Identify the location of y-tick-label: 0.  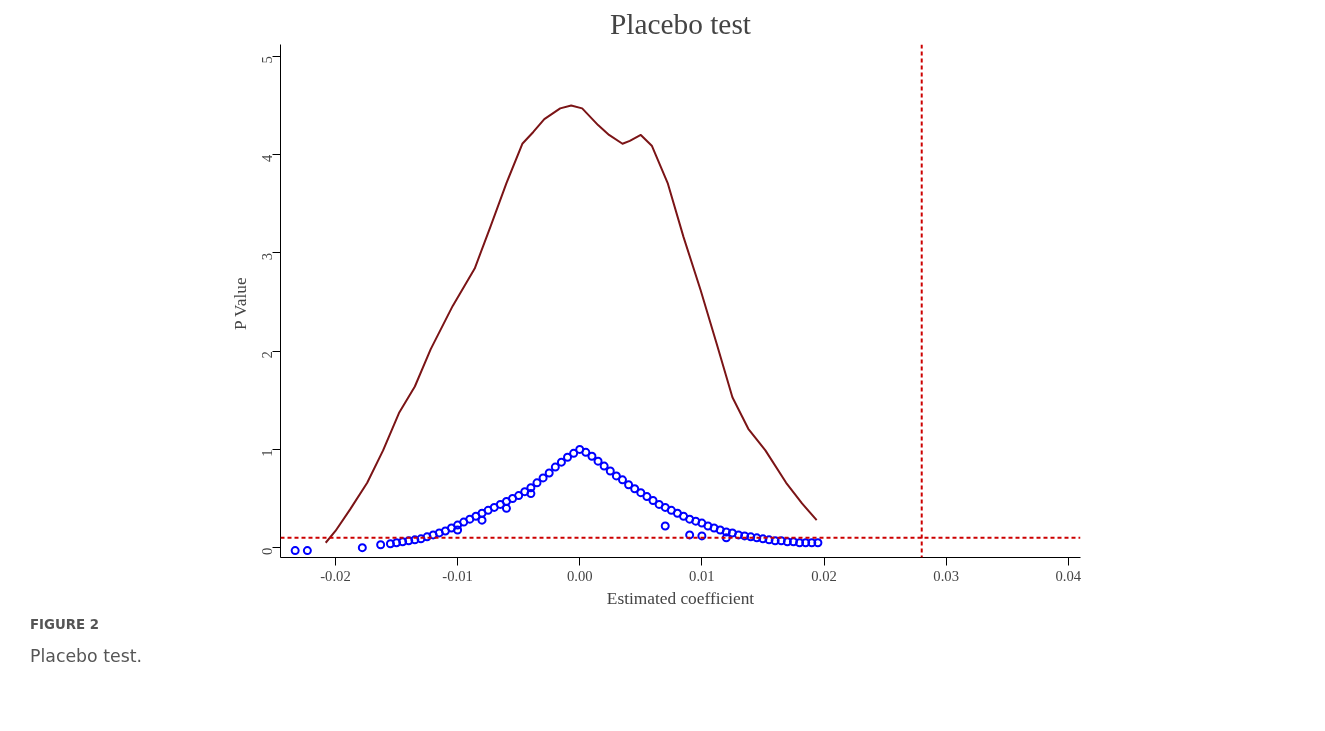
(267, 551).